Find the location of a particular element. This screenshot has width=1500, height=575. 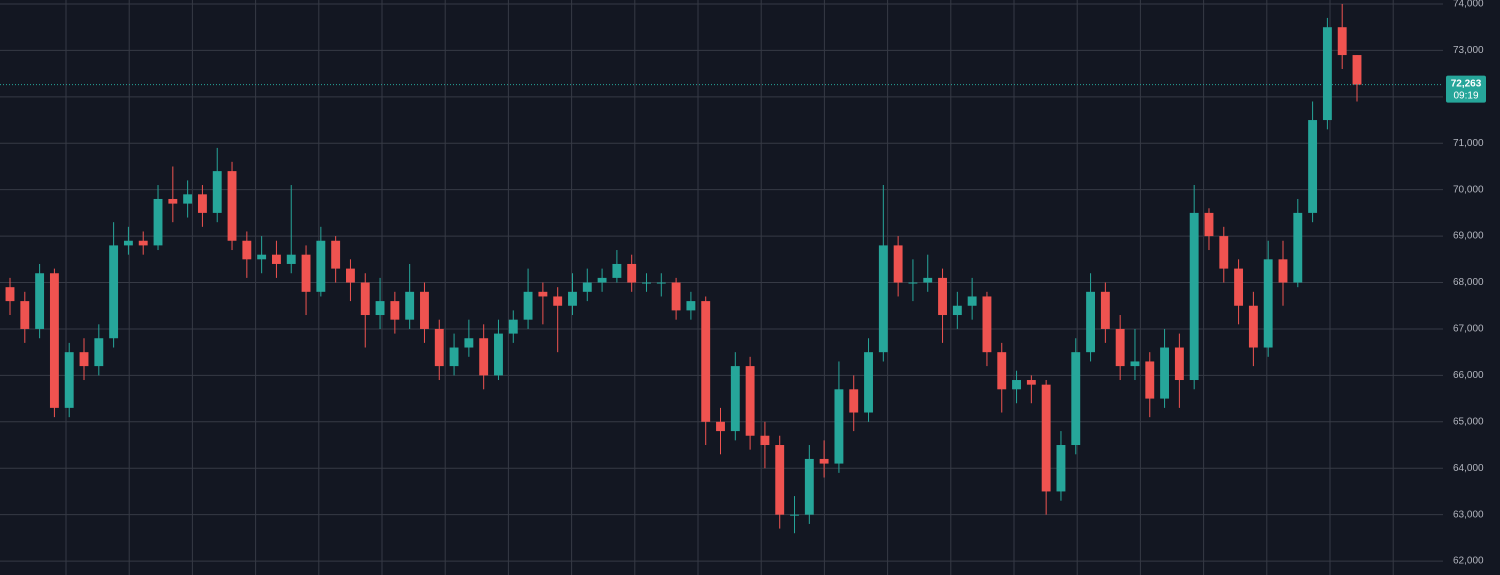

y-tick-label: 65,000 is located at coordinates (1468, 421).